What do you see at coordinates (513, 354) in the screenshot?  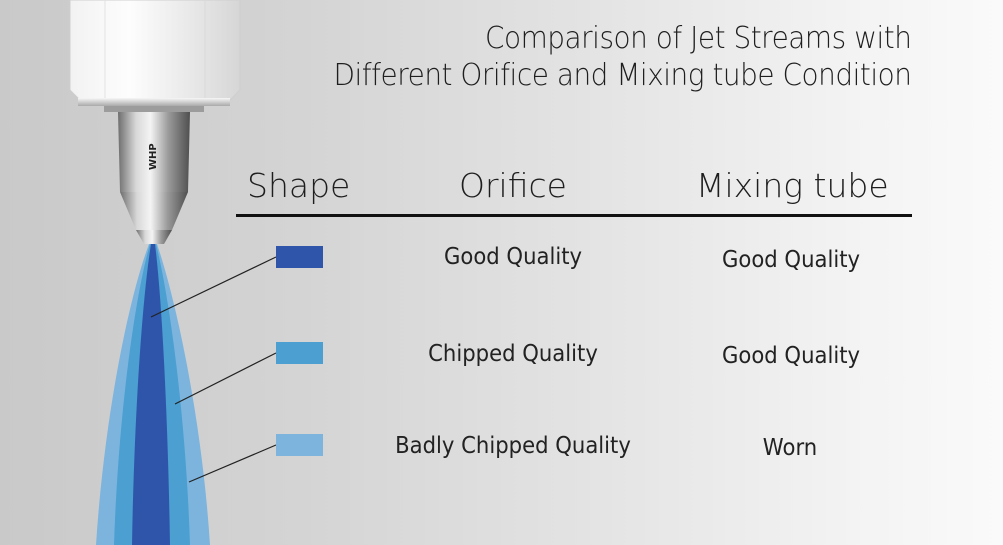 I see `row2-orifice: Chipped Quality` at bounding box center [513, 354].